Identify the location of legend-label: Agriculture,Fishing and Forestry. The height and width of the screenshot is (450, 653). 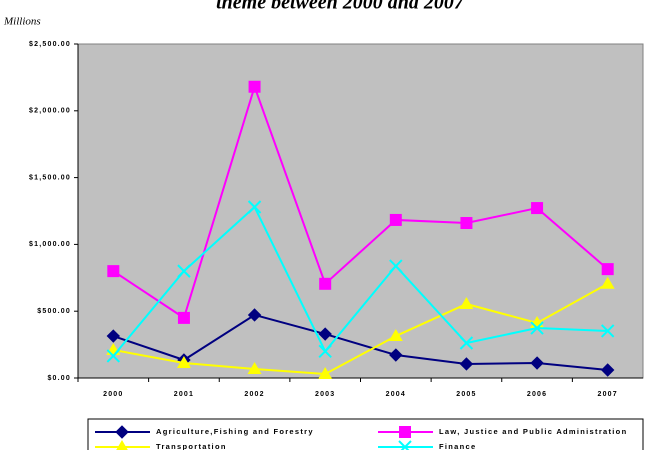
(235, 431).